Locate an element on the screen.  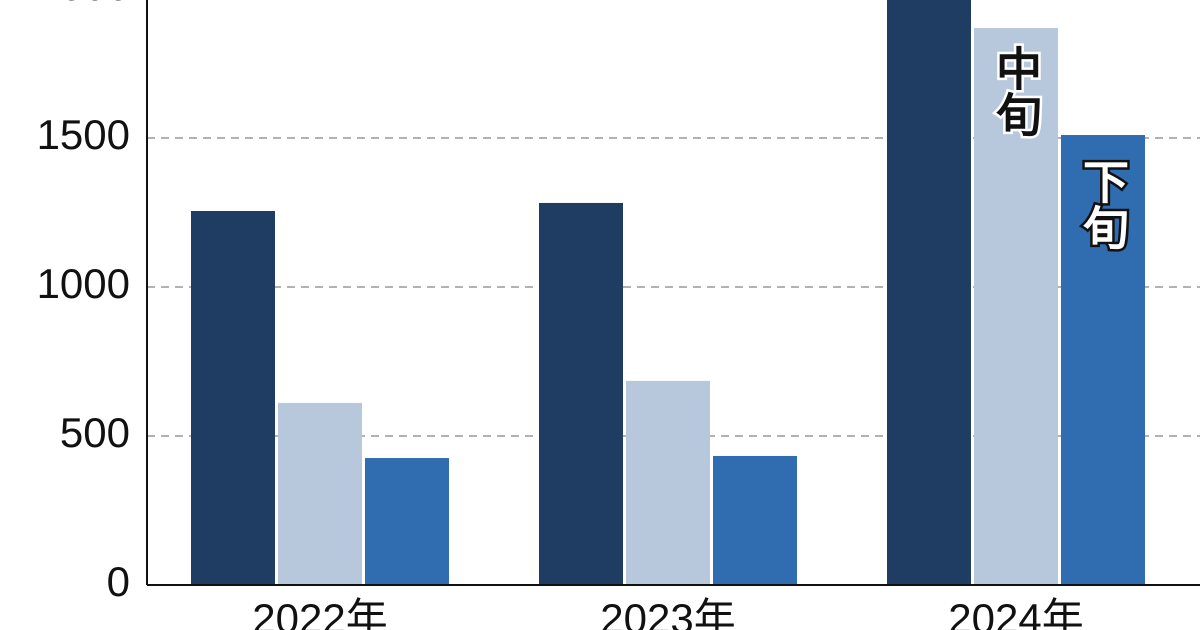
y-tick-label: 500 is located at coordinates (95, 432).